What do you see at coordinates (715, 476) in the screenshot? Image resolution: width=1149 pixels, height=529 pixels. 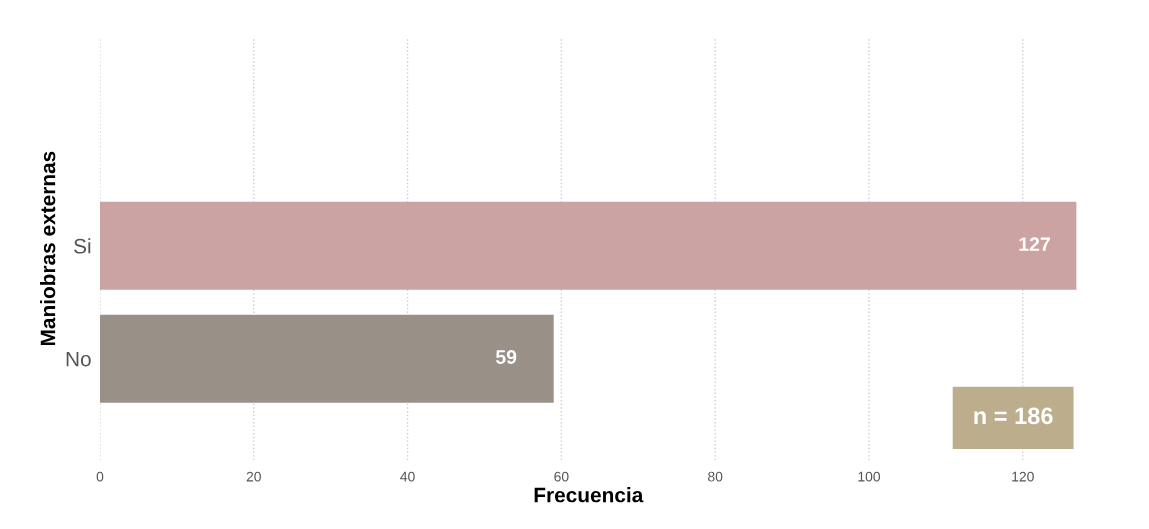 I see `x-tick-label: 80` at bounding box center [715, 476].